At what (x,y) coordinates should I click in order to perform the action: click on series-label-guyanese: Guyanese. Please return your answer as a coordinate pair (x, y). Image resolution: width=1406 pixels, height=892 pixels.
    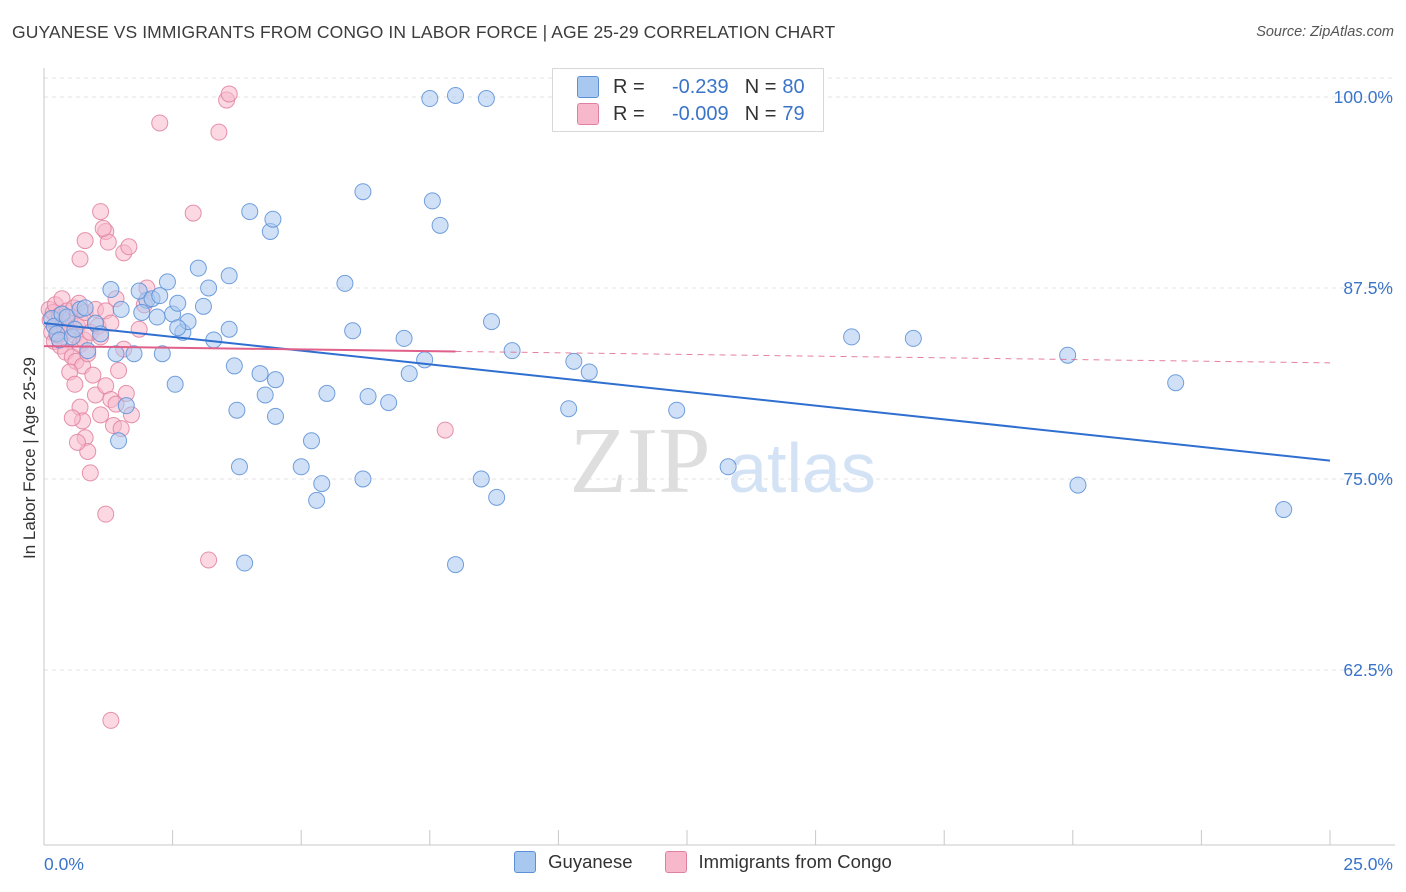
    Looking at the image, I should click on (590, 861).